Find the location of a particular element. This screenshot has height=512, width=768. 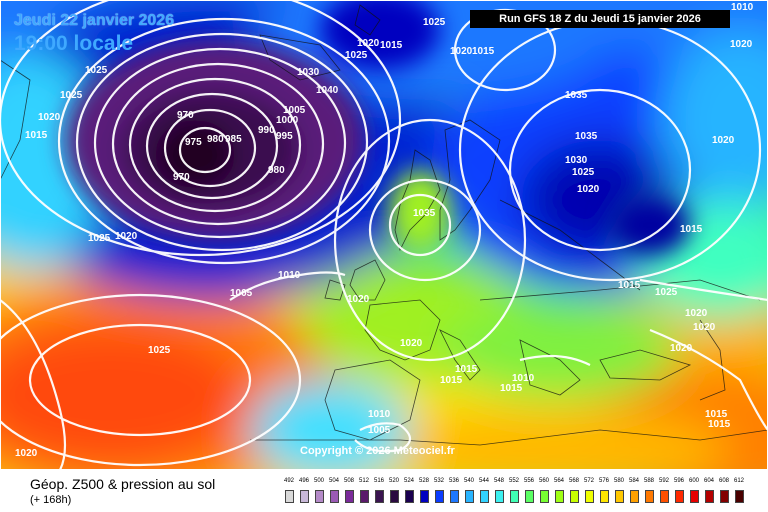

isobar-label: 1040 is located at coordinates (327, 90).